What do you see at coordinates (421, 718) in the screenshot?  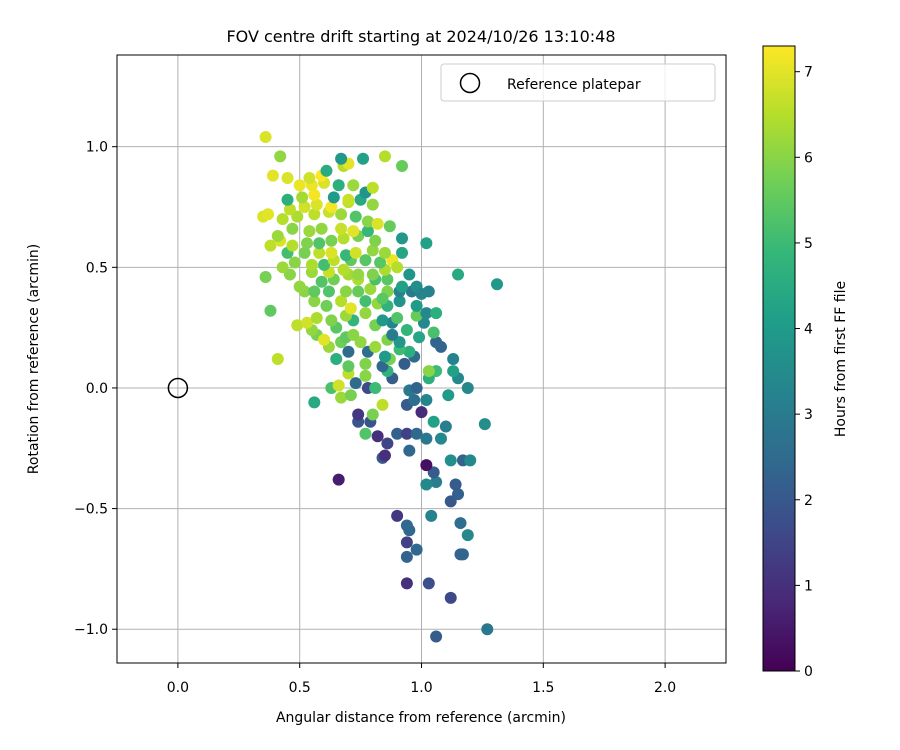 I see `x-axis-label: Angular distance from reference (arcmin)` at bounding box center [421, 718].